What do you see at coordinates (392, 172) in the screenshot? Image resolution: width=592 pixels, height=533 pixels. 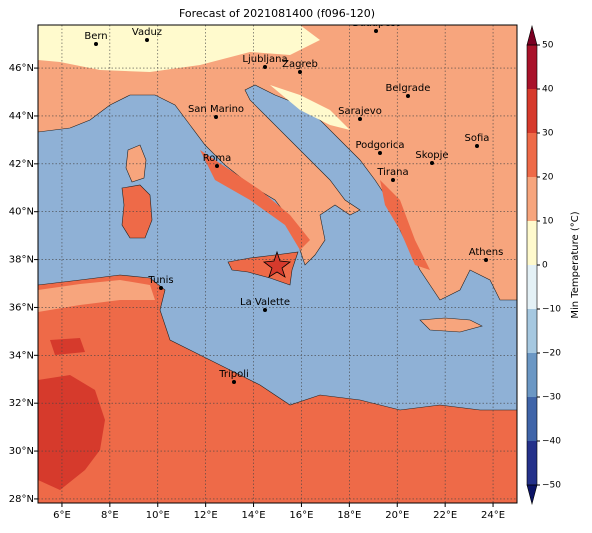 I see `city-label: Tirana` at bounding box center [392, 172].